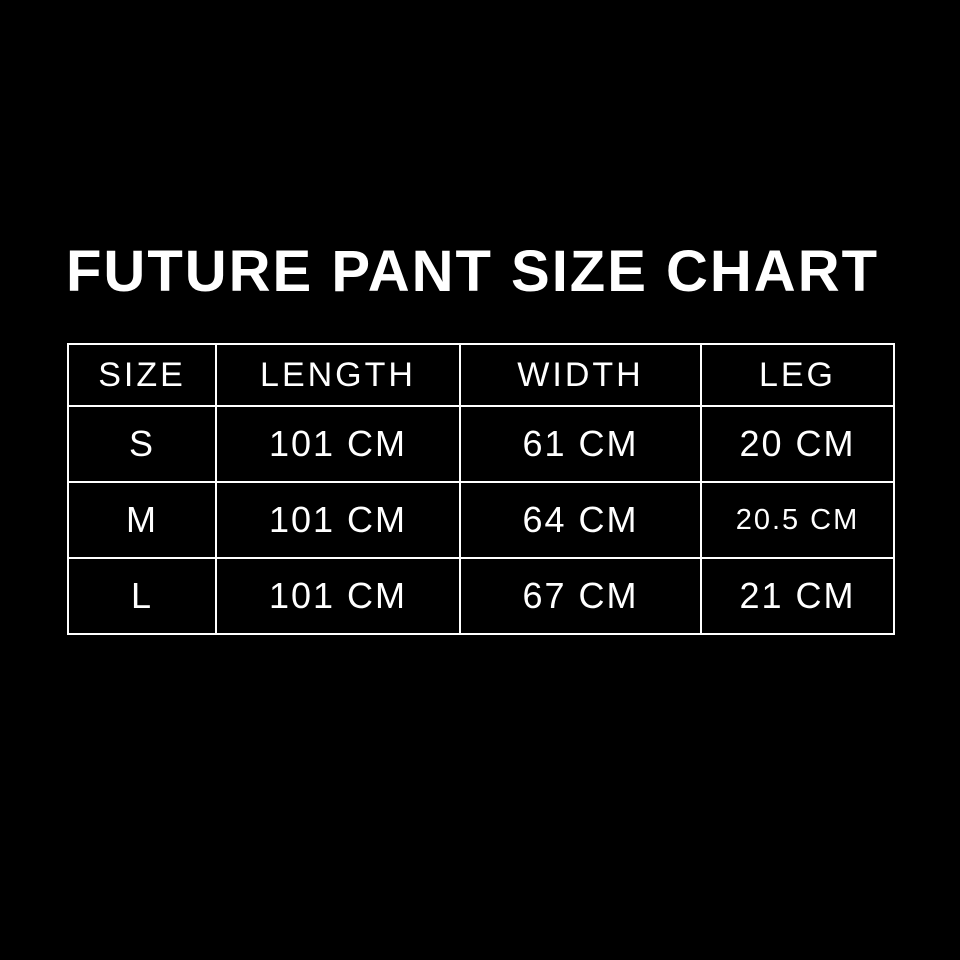  I want to click on column-header-size: SIZE, so click(142, 375).